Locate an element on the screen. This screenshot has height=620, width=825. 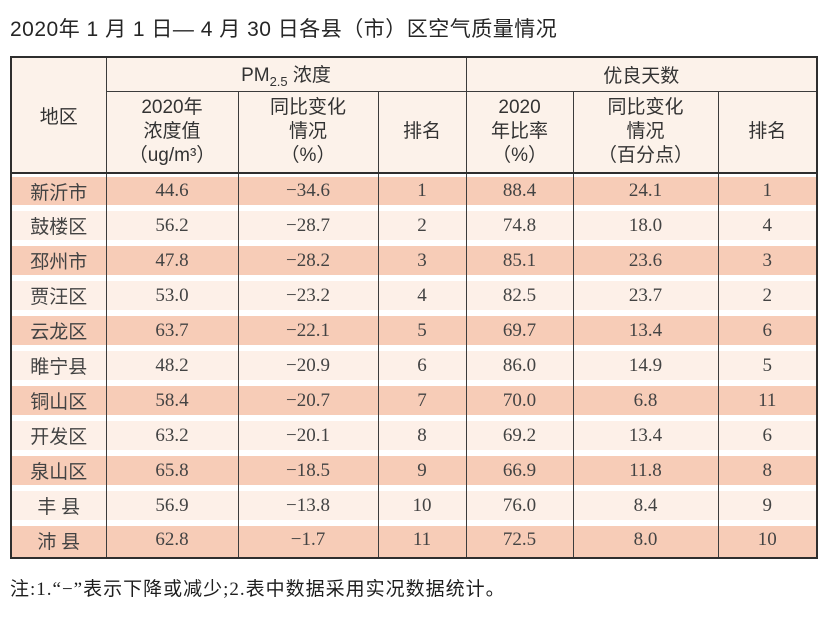
value-cell: 53.0 is located at coordinates (172, 295).